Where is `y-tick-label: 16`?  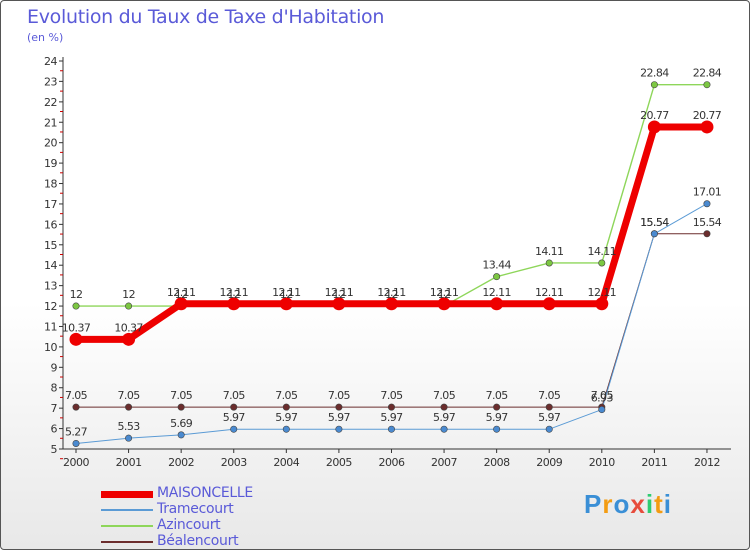
y-tick-label: 16 is located at coordinates (50, 224).